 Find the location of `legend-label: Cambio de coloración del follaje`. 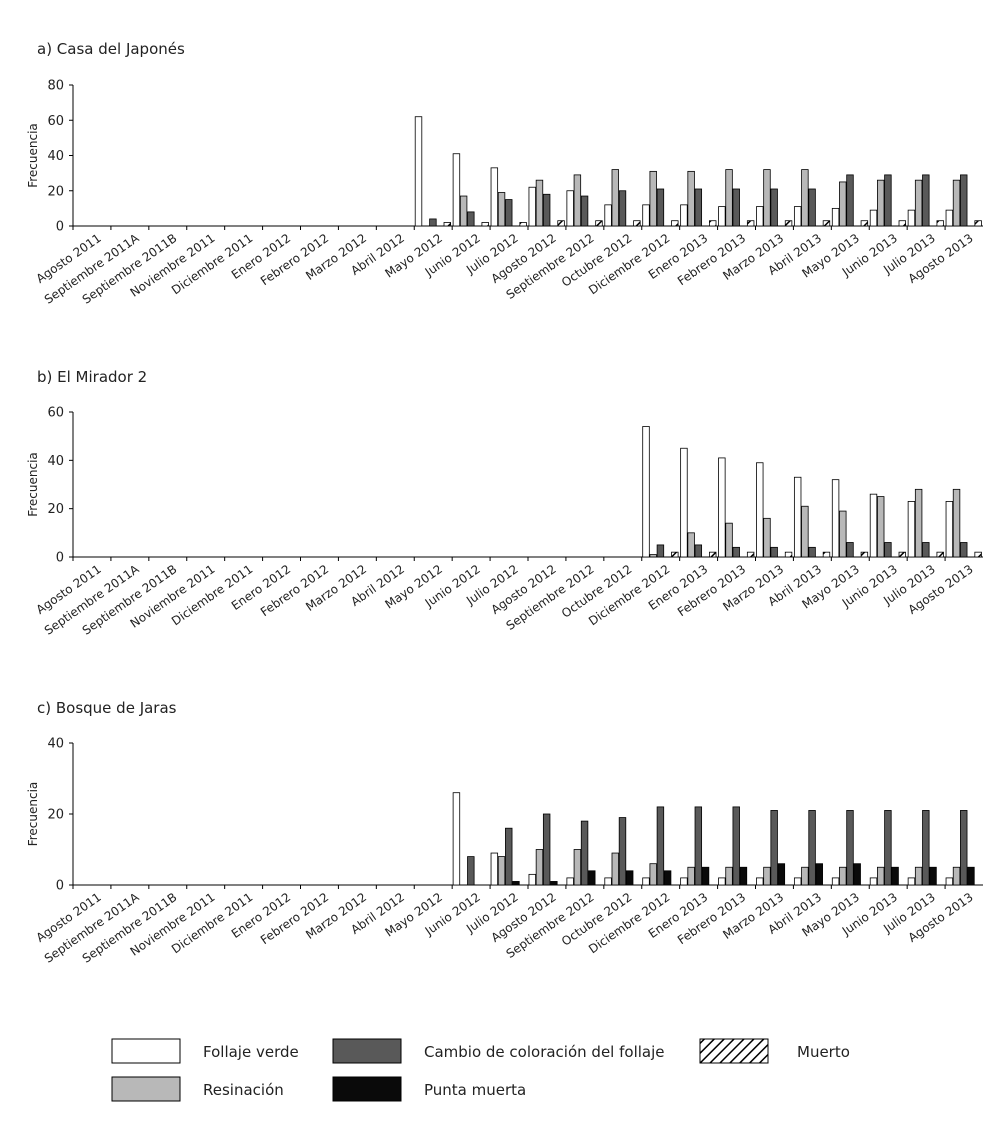

legend-label: Cambio de coloración del follaje is located at coordinates (544, 1052).